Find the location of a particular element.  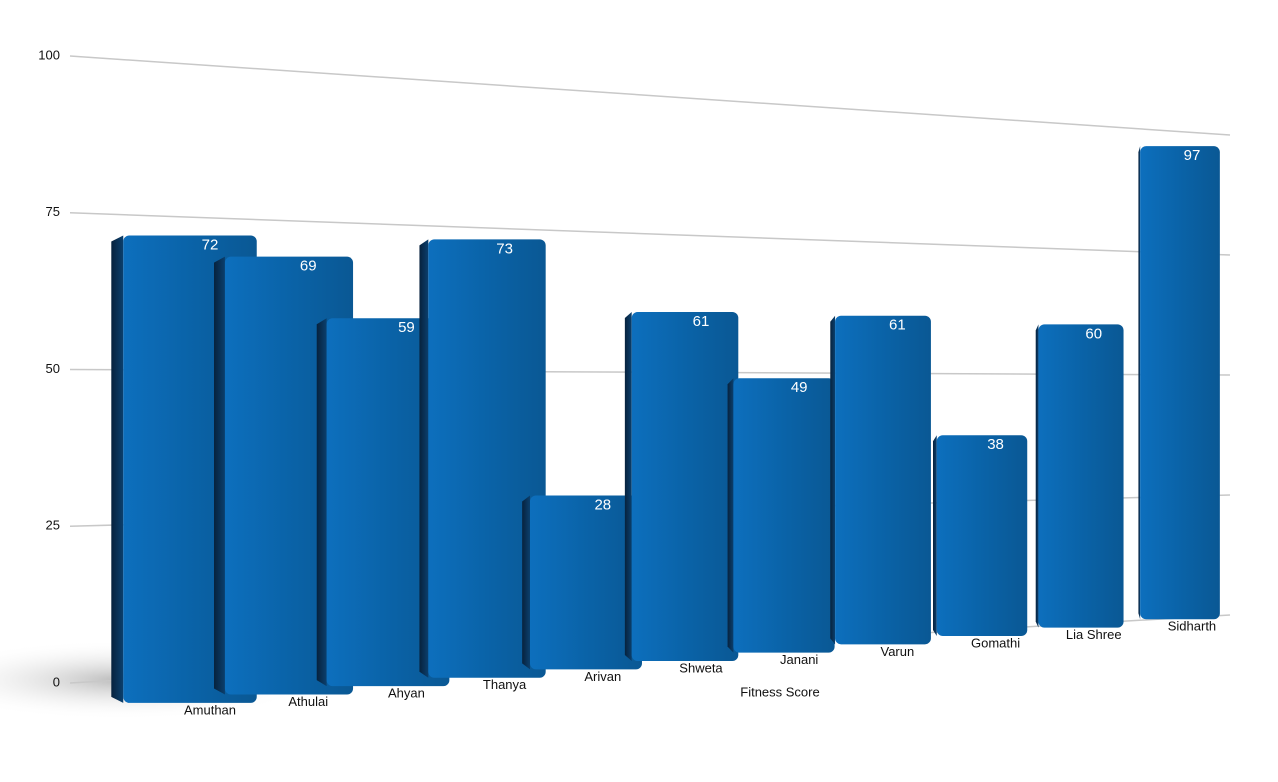

y-tick-label: 50 is located at coordinates (53, 368).